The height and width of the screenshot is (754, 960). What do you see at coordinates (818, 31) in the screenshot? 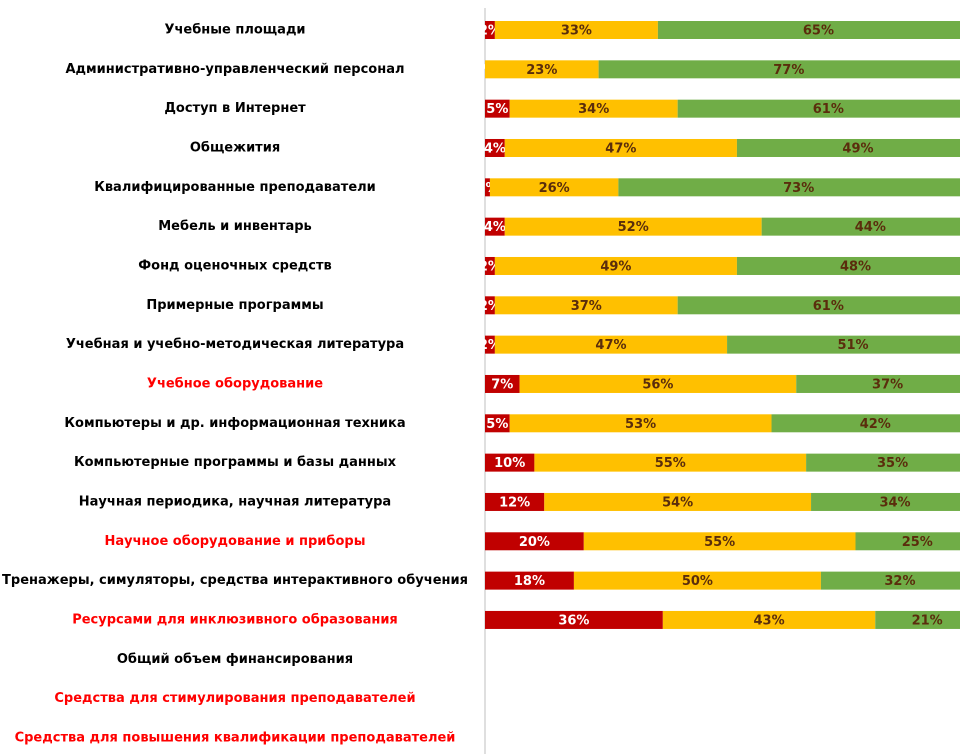
I see `value-label: 65%` at bounding box center [818, 31].